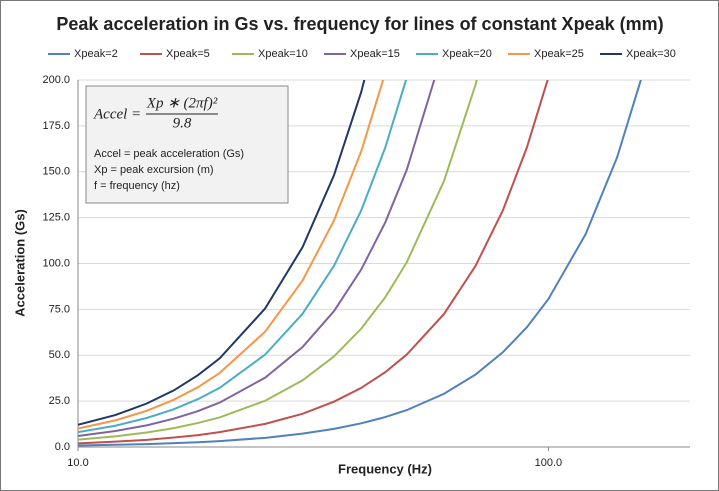 This screenshot has height=491, width=719. Describe the element at coordinates (182, 123) in the screenshot. I see `formula-denominator: 9.8` at that location.